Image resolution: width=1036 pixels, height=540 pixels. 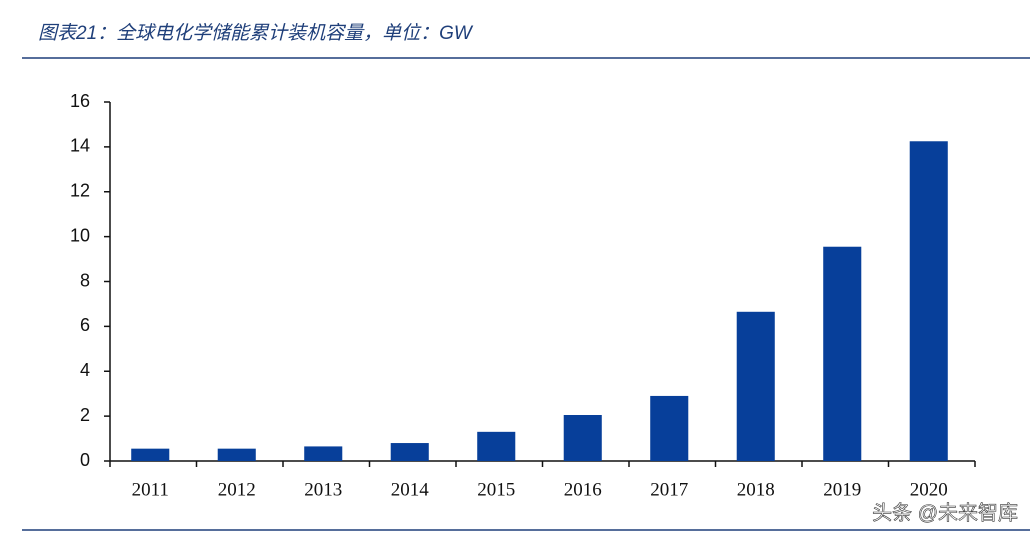 What do you see at coordinates (80, 146) in the screenshot?
I see `y-tick-label: 14` at bounding box center [80, 146].